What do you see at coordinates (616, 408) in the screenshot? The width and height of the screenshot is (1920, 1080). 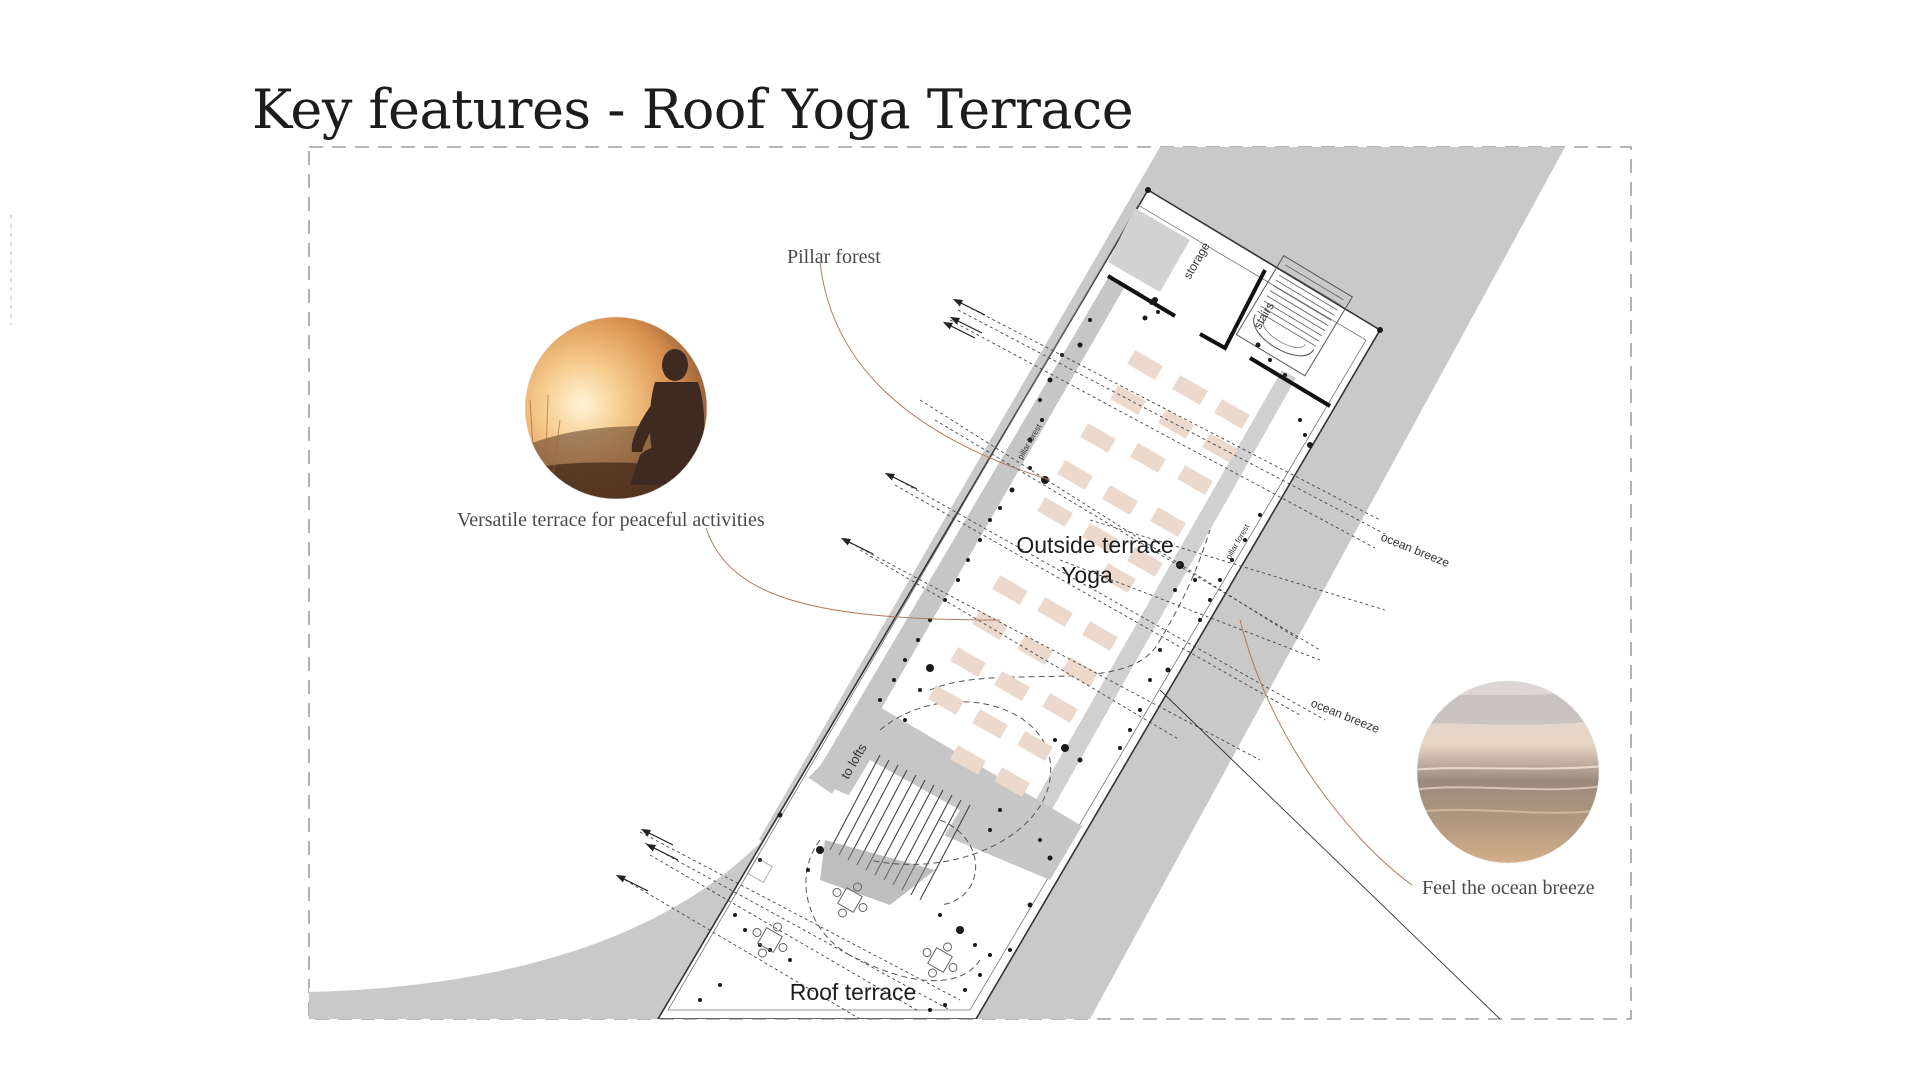 I see `meditating-person-sunset-photo` at bounding box center [616, 408].